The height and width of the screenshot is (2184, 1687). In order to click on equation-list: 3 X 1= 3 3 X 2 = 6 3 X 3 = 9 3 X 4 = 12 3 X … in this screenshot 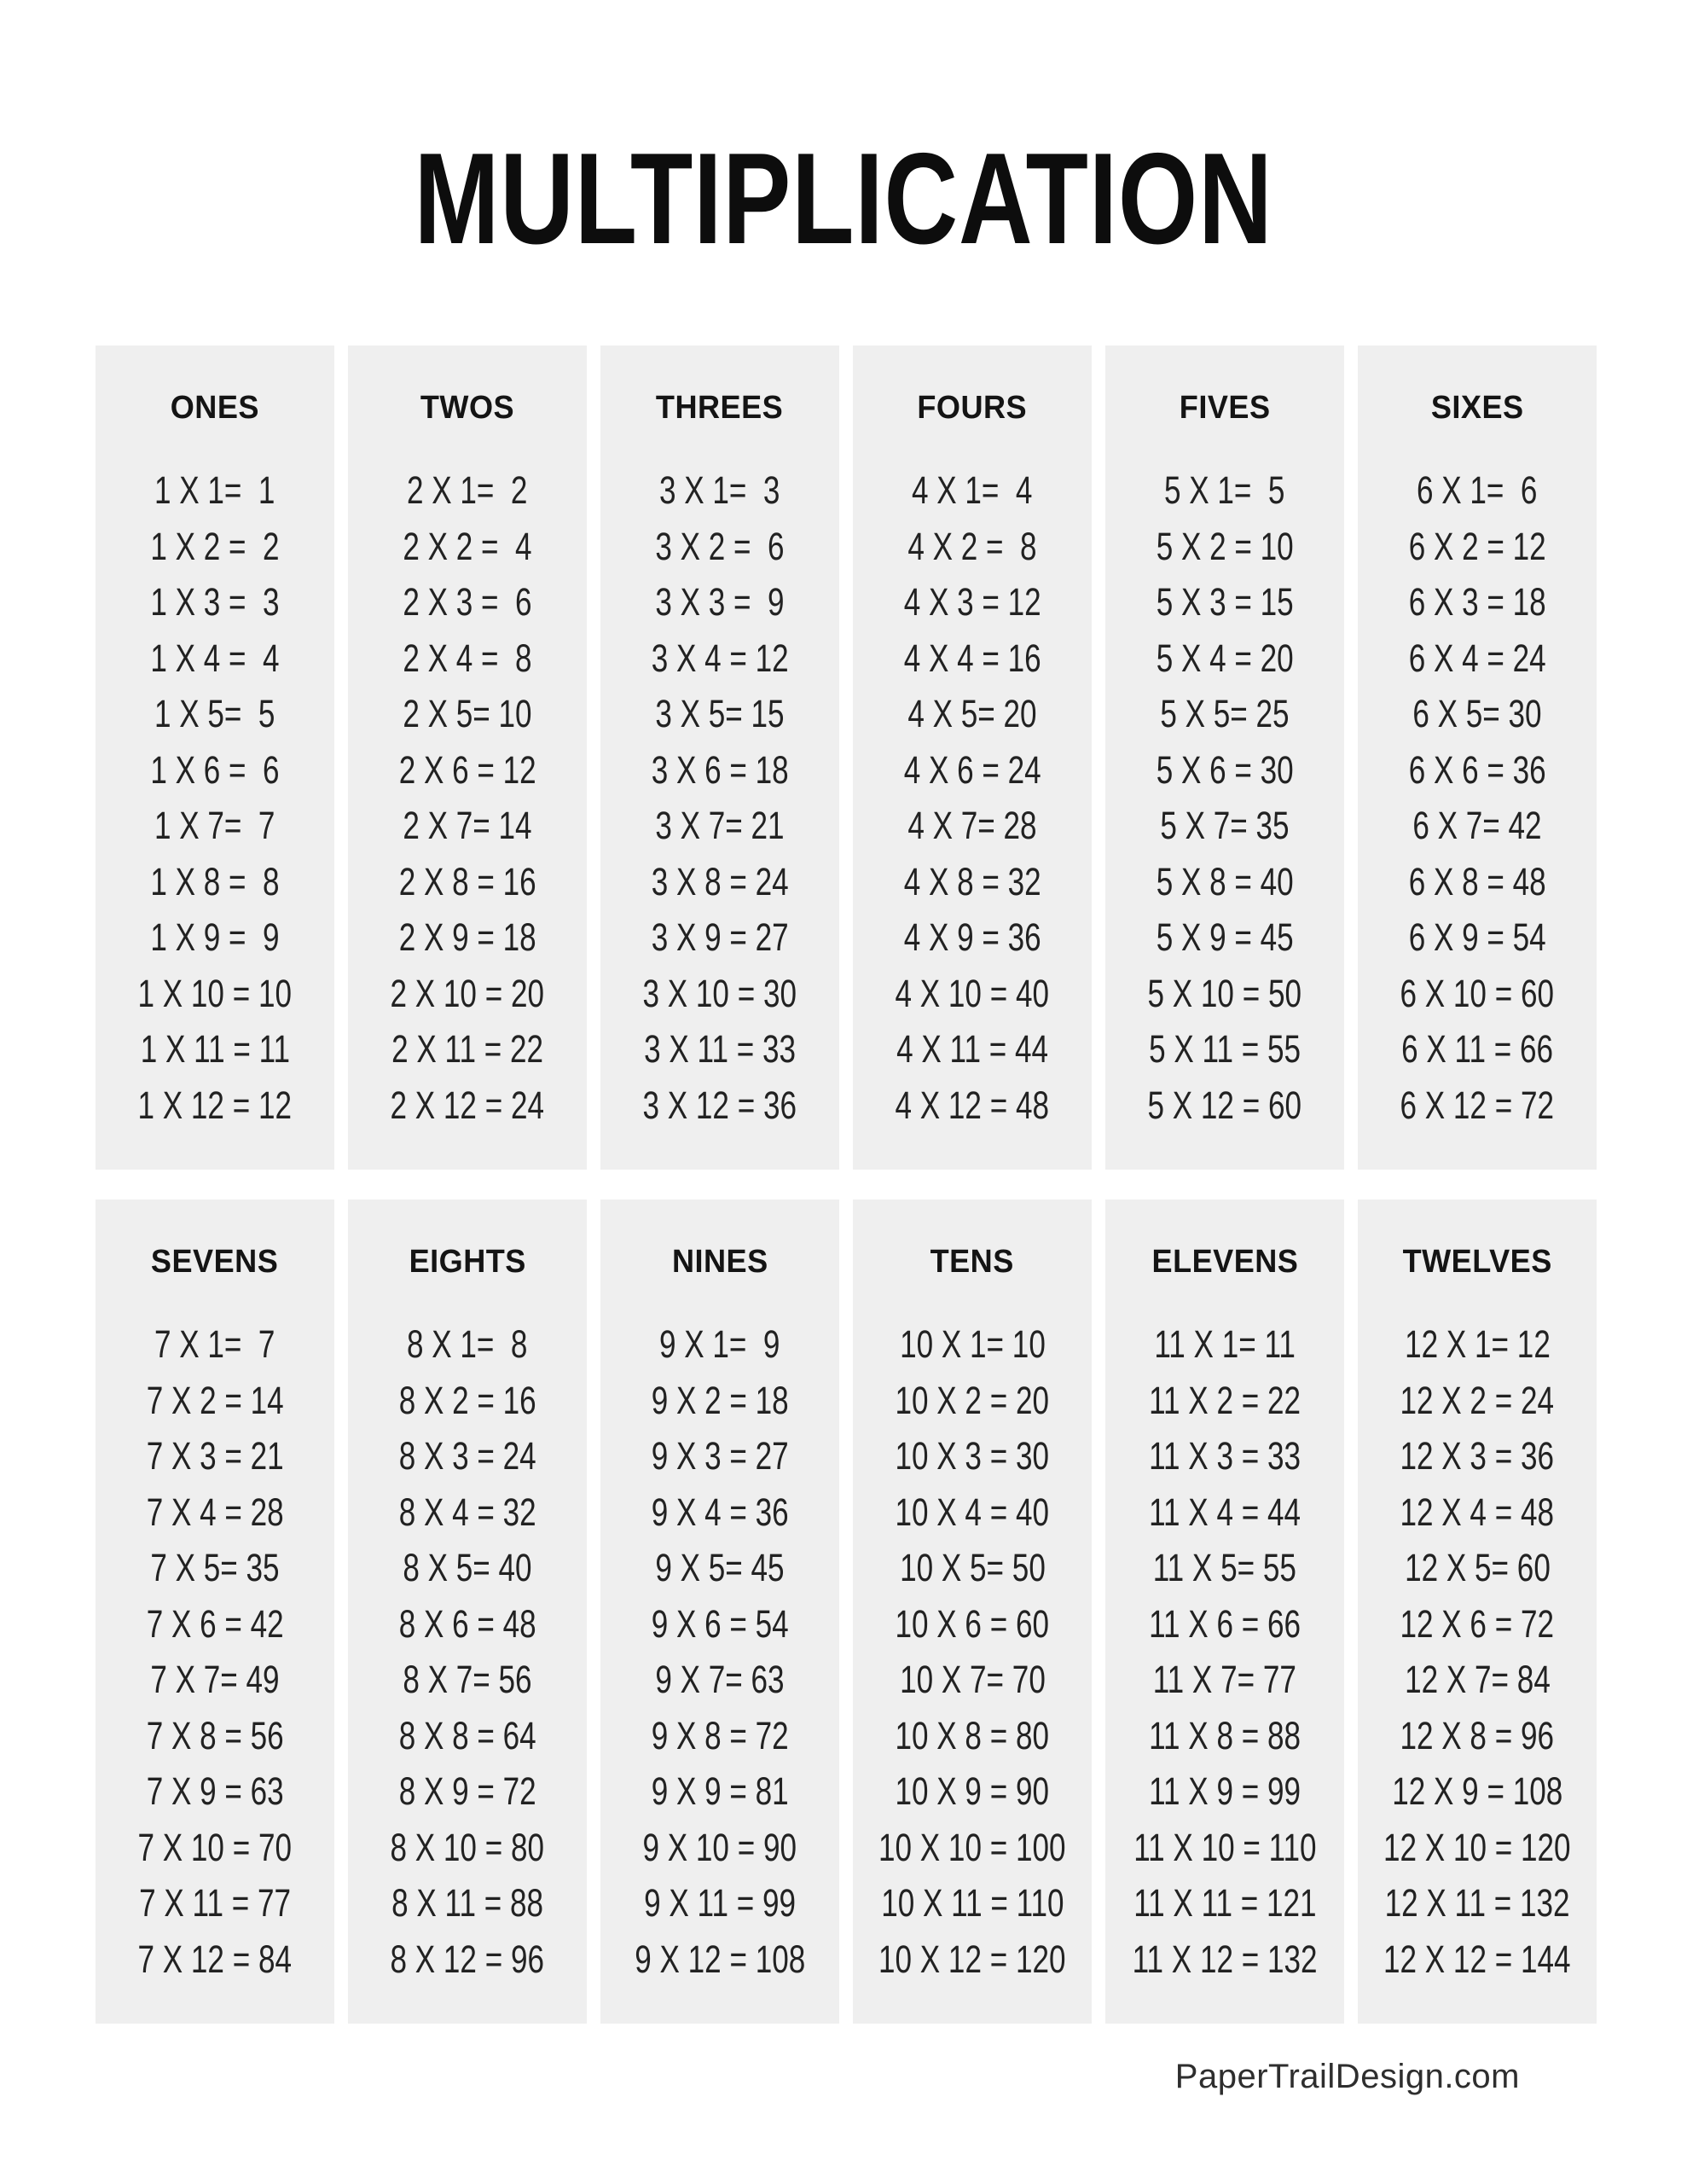, I will do `click(719, 798)`.